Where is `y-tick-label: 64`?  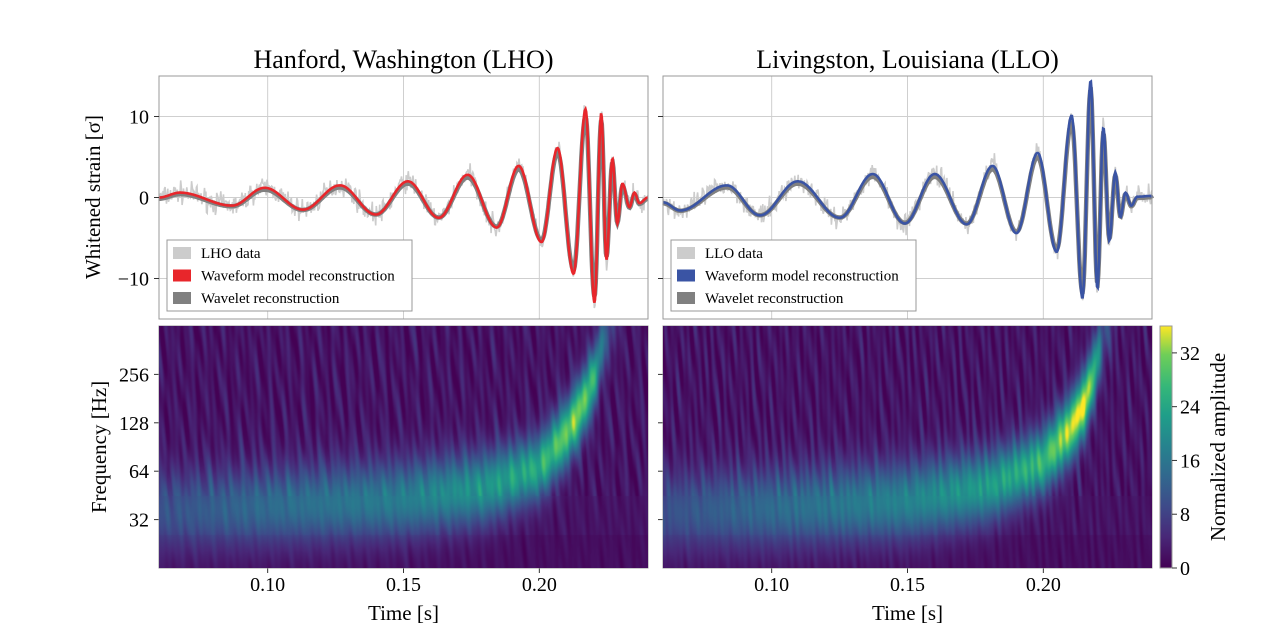
y-tick-label: 64 is located at coordinates (139, 472).